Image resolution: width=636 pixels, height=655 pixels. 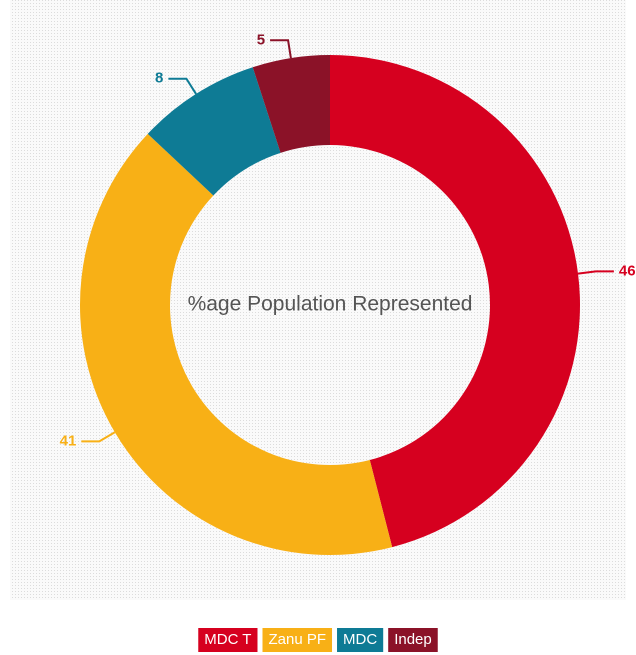 I want to click on data-label: 5, so click(x=261, y=39).